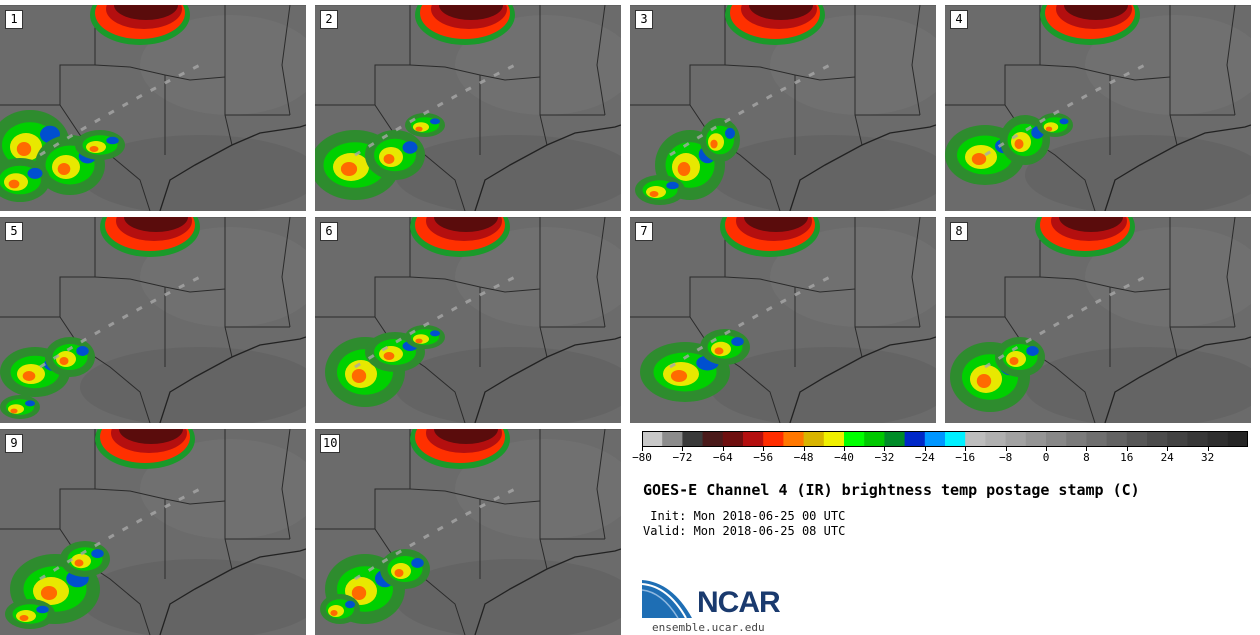  Describe the element at coordinates (744, 516) in the screenshot. I see `init-time: Init: Mon 2018-06-25 00 UTC` at that location.